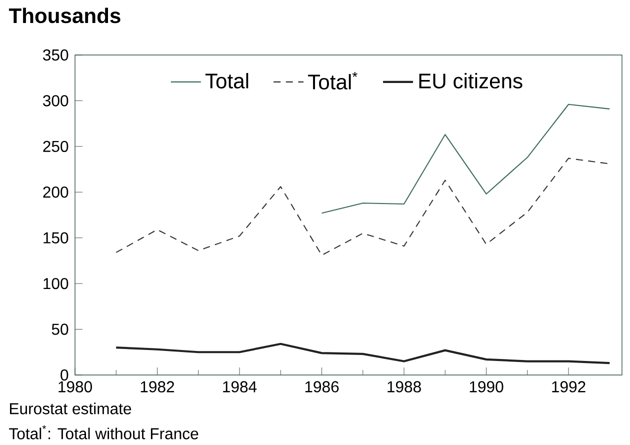 This screenshot has width=630, height=445. Describe the element at coordinates (226, 80) in the screenshot. I see `legend-label: Total` at that location.